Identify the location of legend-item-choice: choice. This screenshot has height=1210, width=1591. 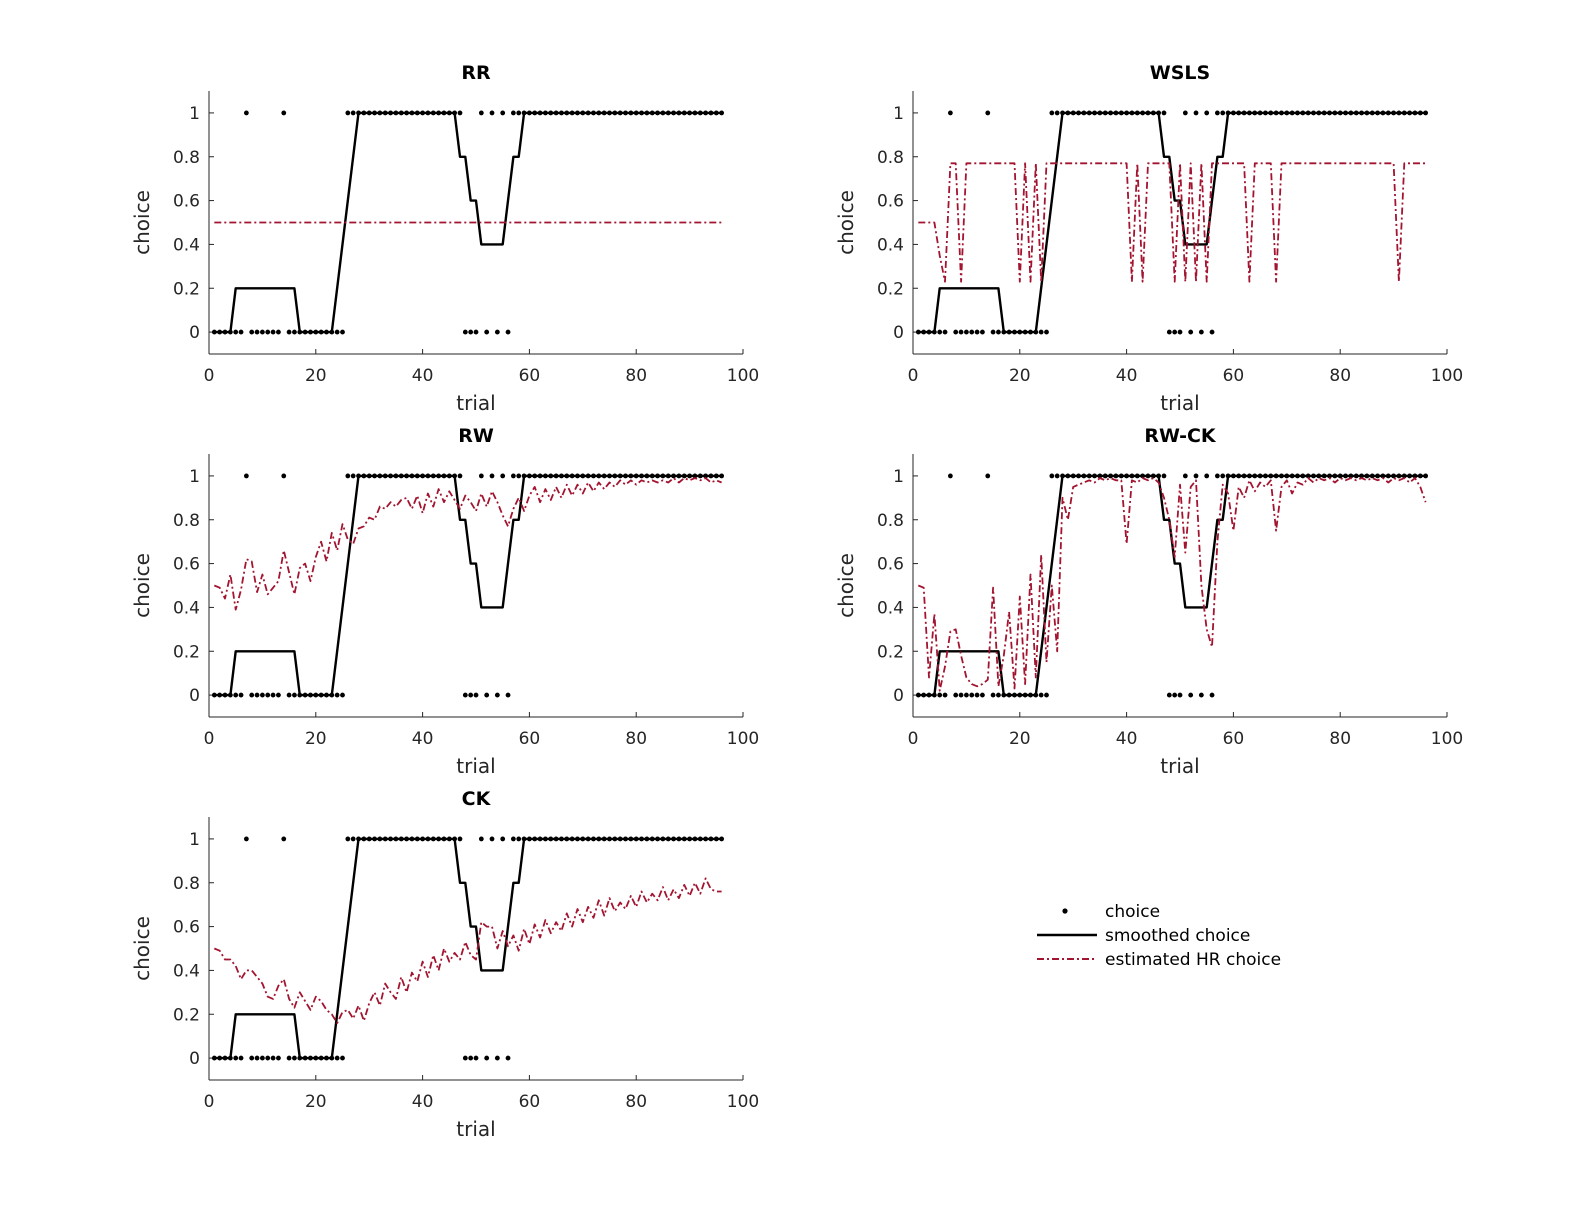
(1111, 912).